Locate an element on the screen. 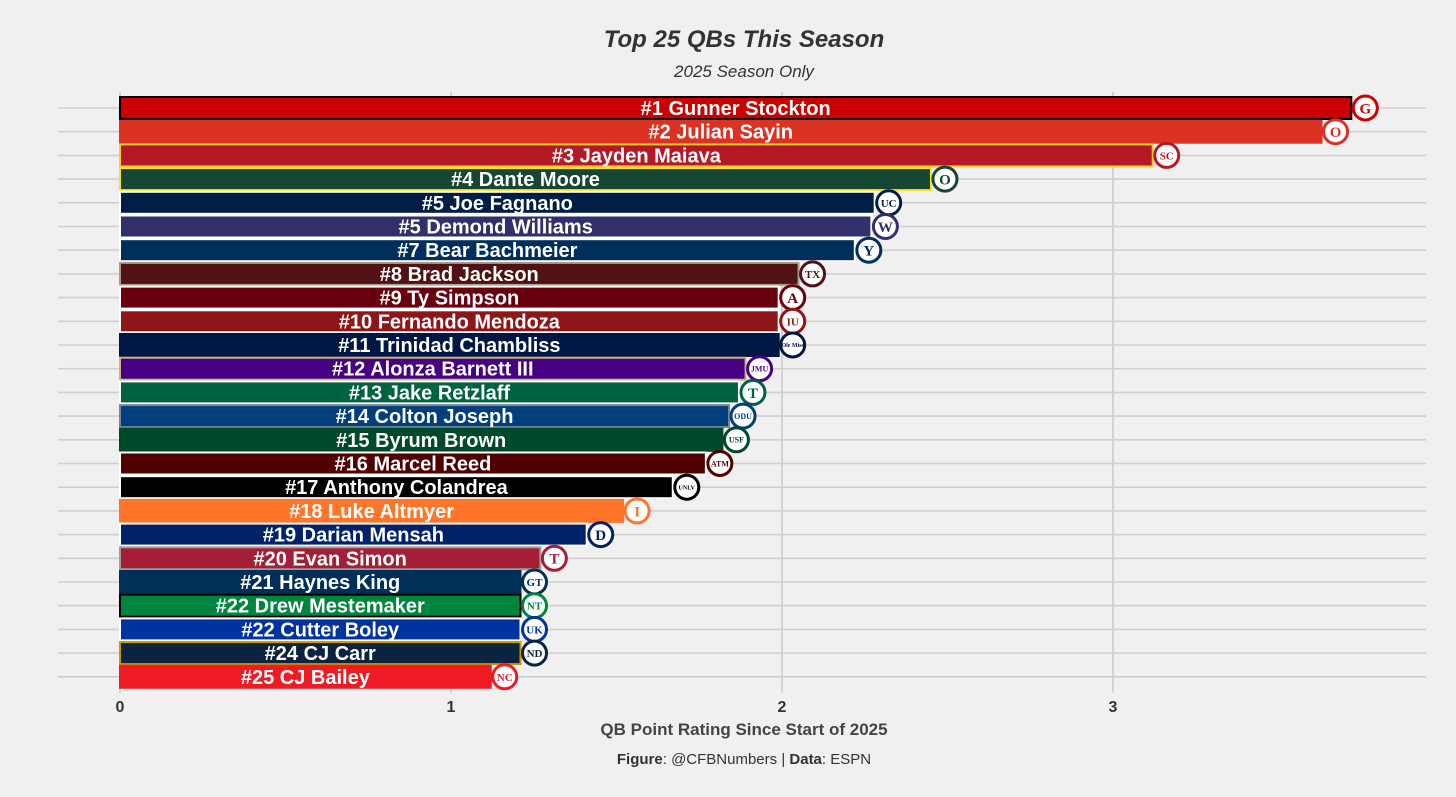 The width and height of the screenshot is (1456, 797). bar-group: #25 CJ Bailey is located at coordinates (305, 676).